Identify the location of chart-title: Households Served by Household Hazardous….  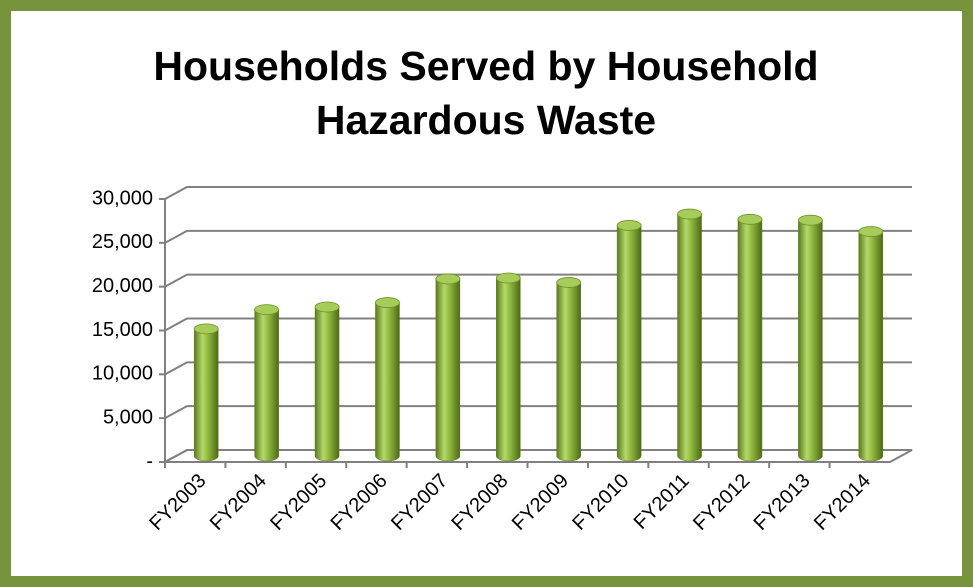
(486, 93).